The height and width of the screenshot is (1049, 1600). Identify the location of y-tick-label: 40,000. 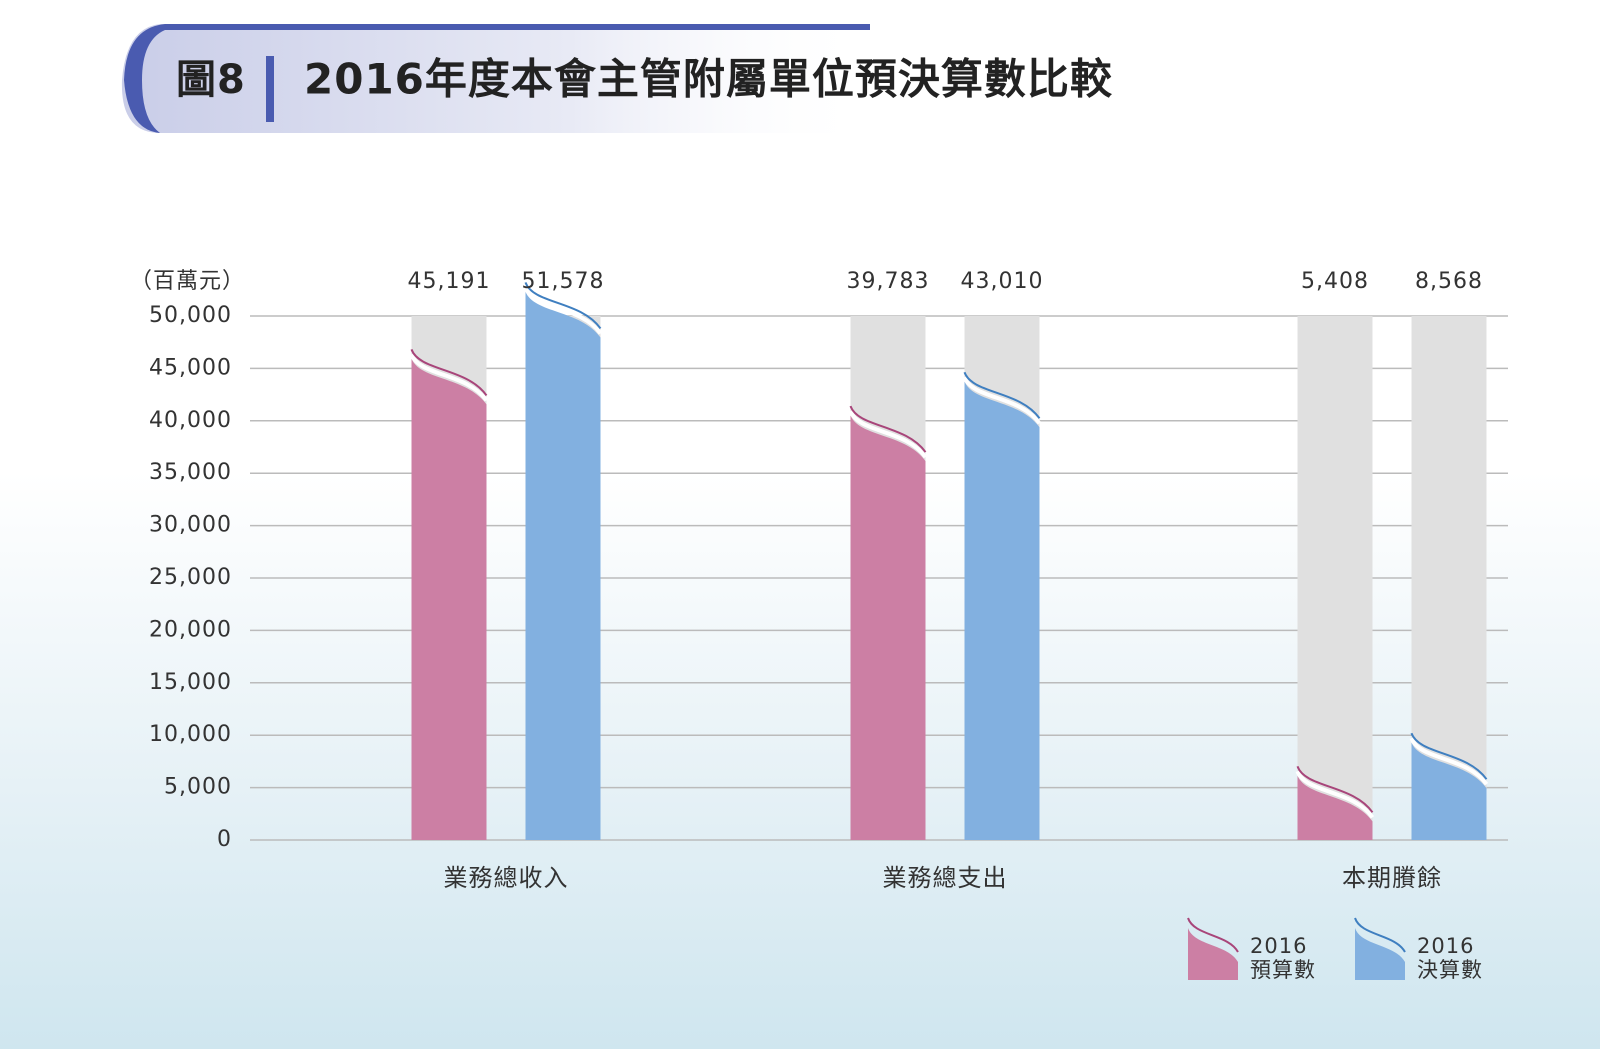
(190, 420).